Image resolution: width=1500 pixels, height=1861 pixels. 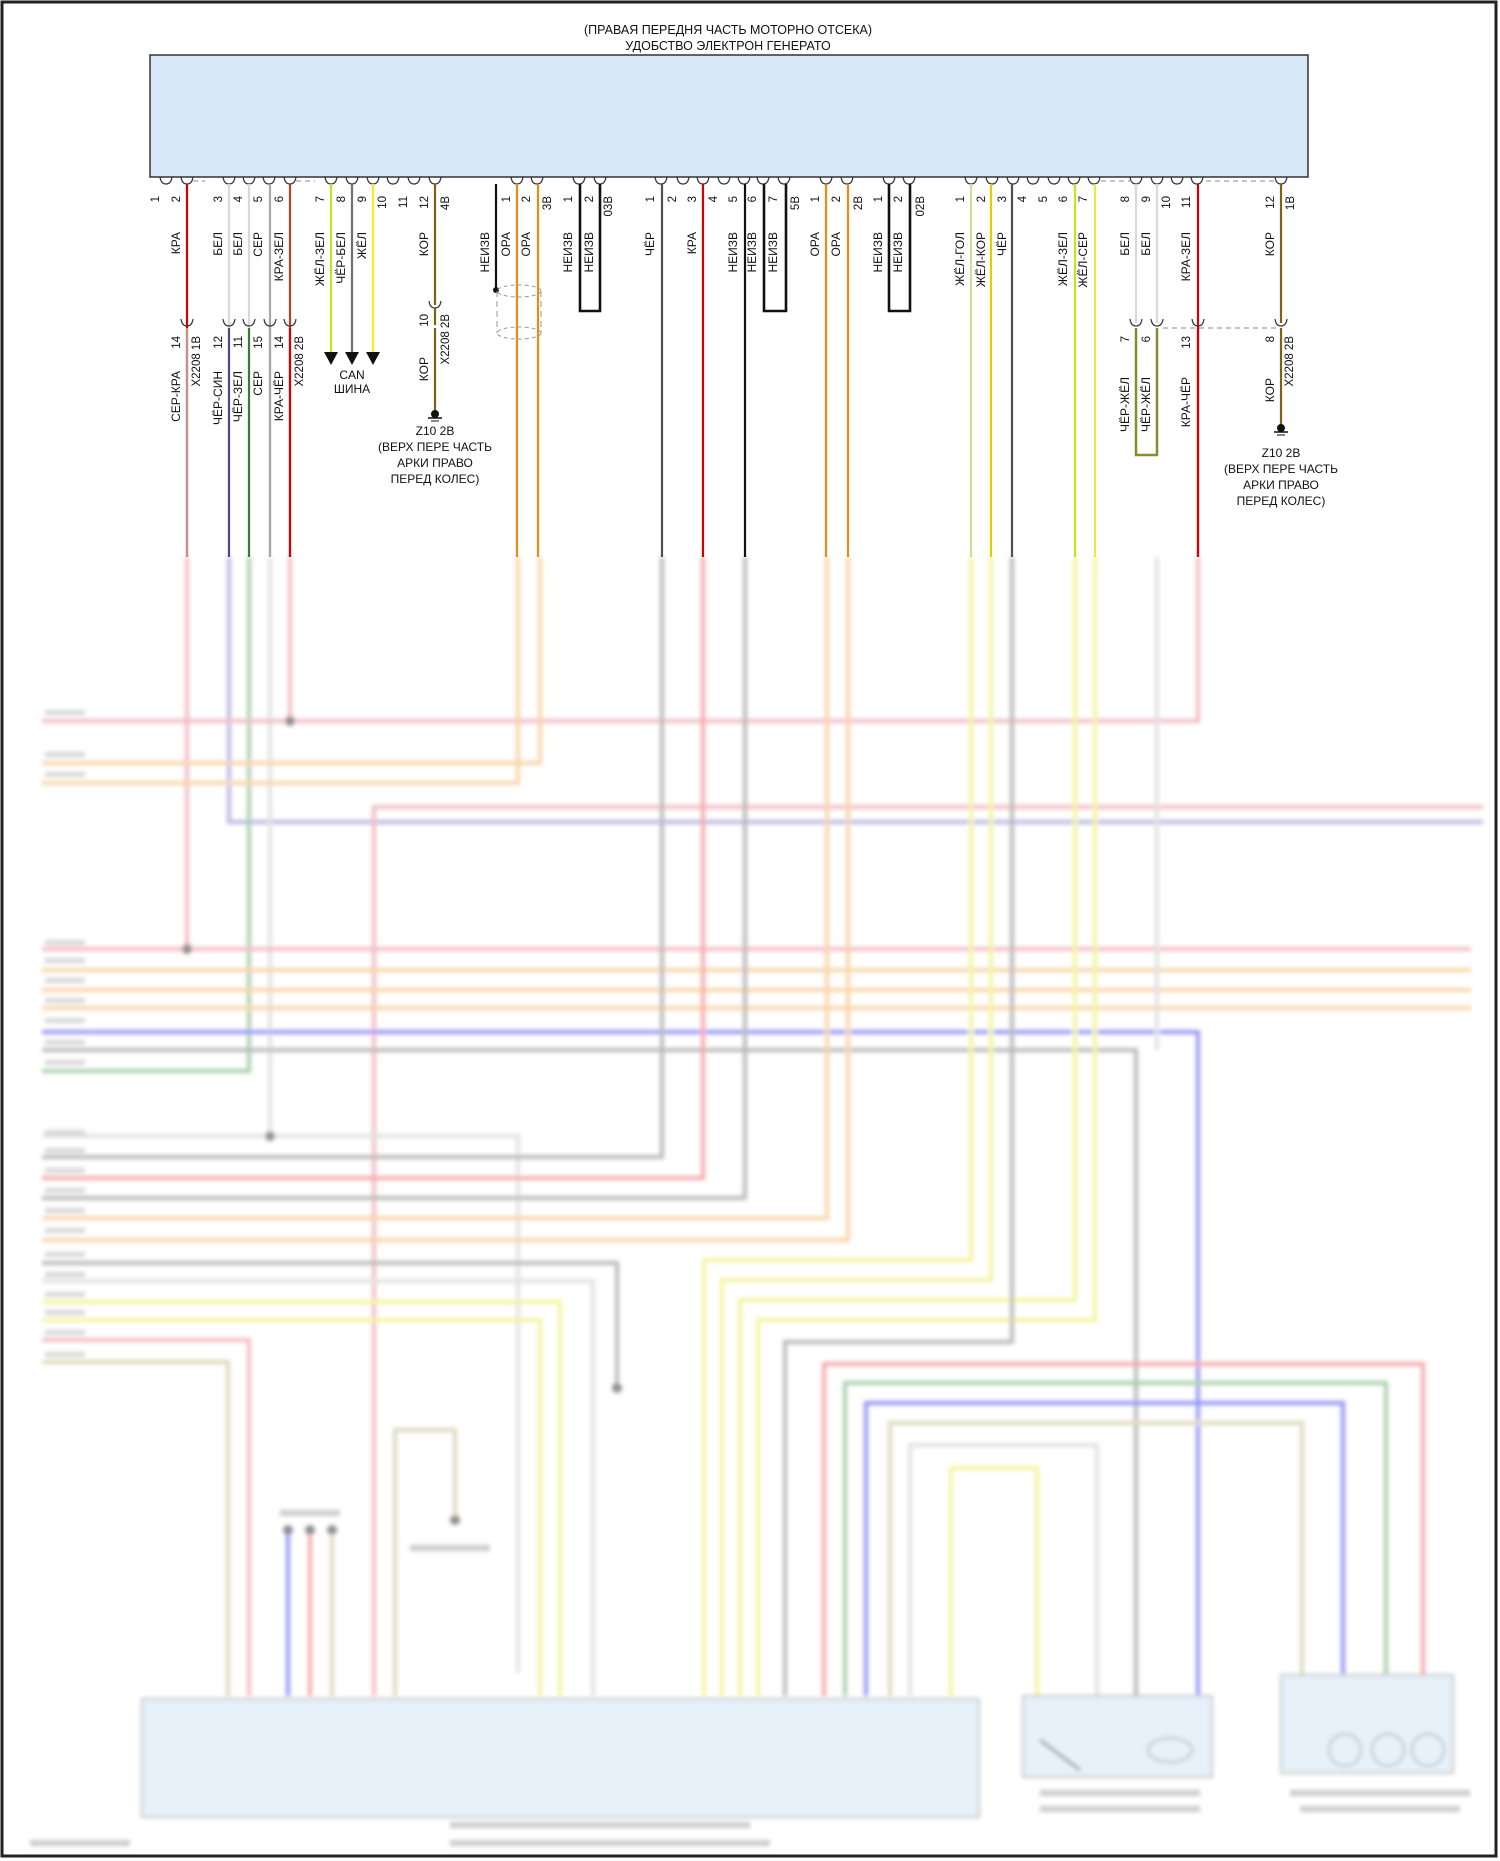 I want to click on wire-color-label: ЧЁР, so click(x=650, y=244).